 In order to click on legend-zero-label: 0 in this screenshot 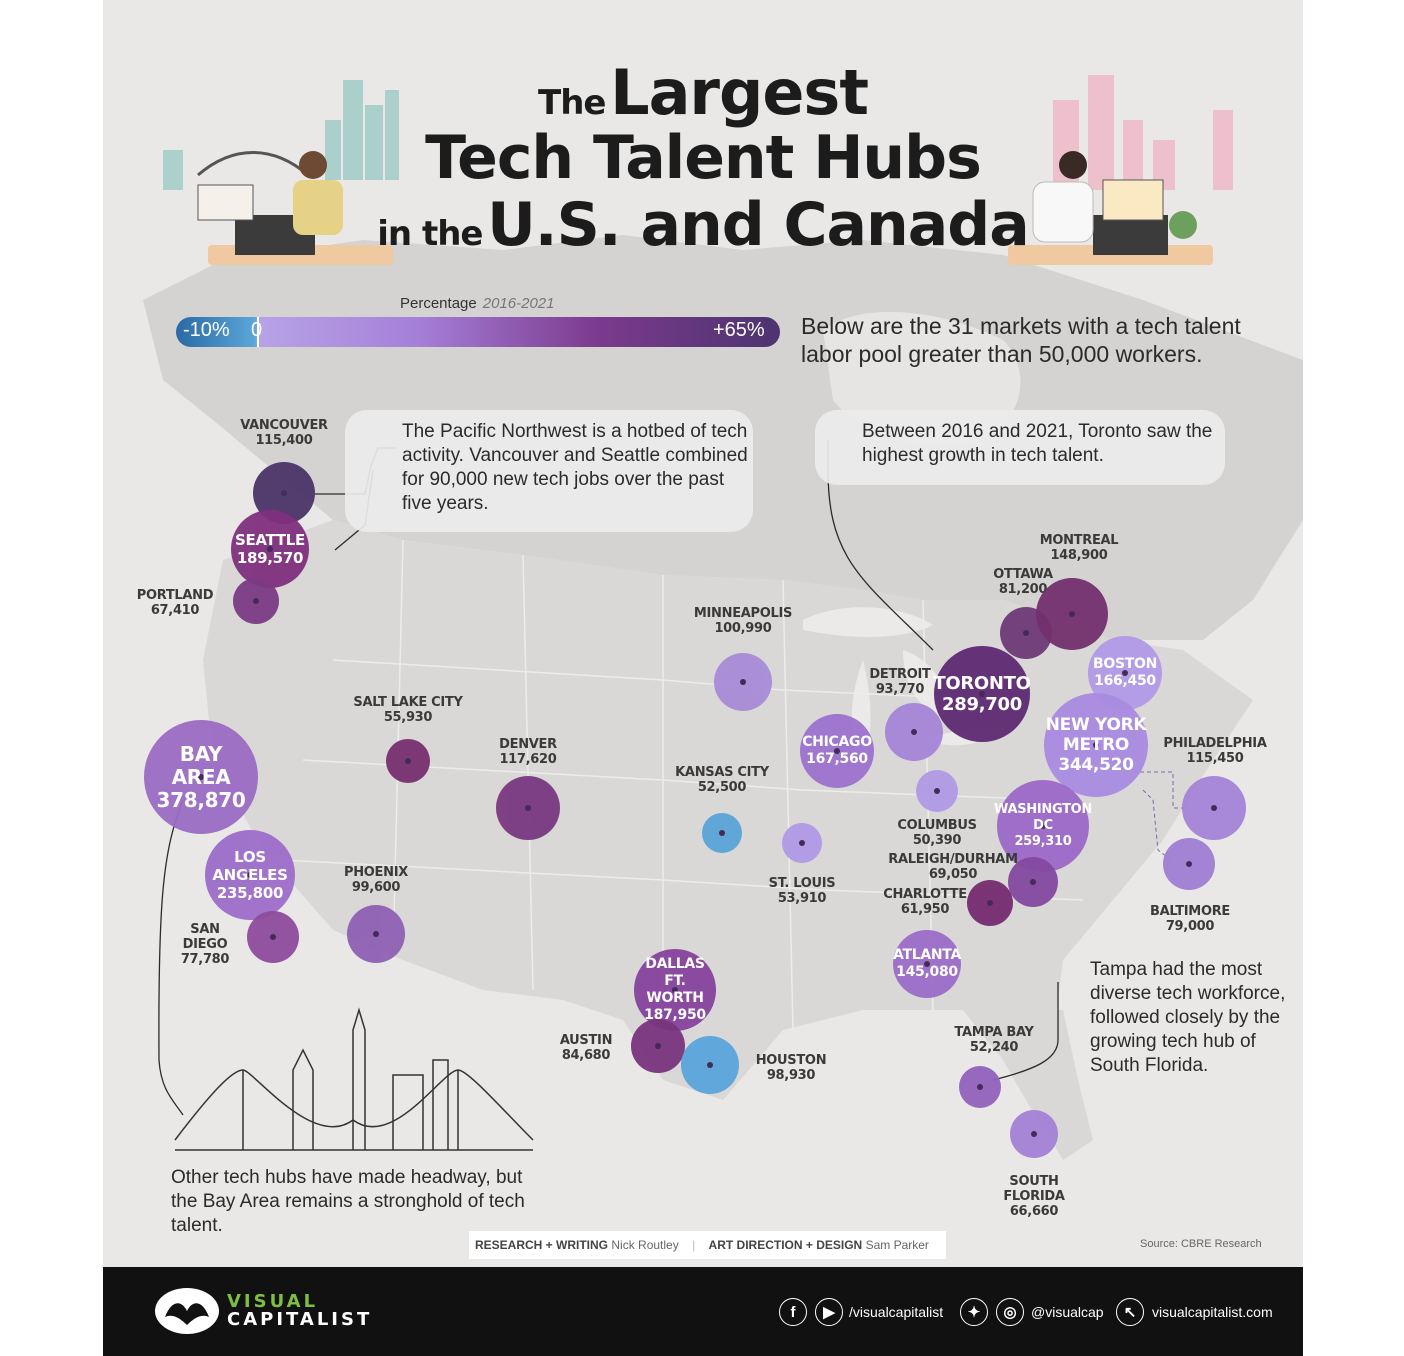, I will do `click(257, 330)`.